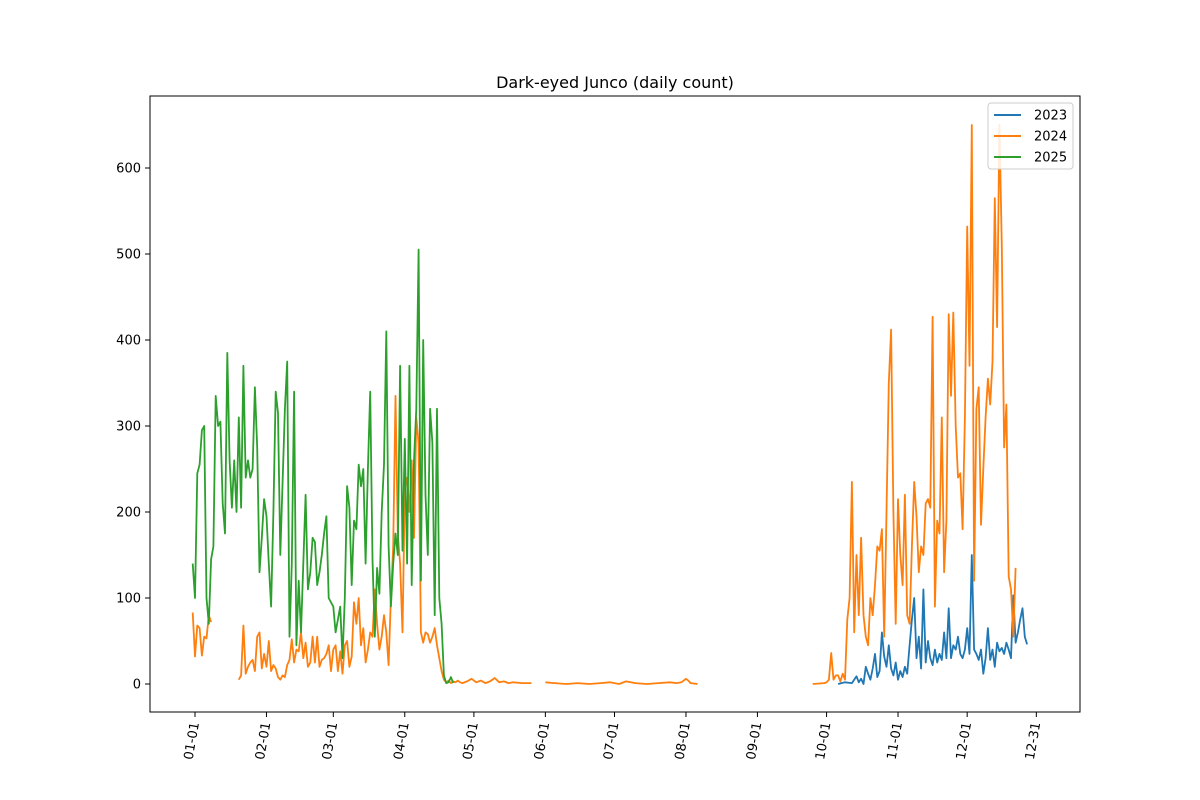  Describe the element at coordinates (683, 741) in the screenshot. I see `x-tick-label: 08-01` at that location.